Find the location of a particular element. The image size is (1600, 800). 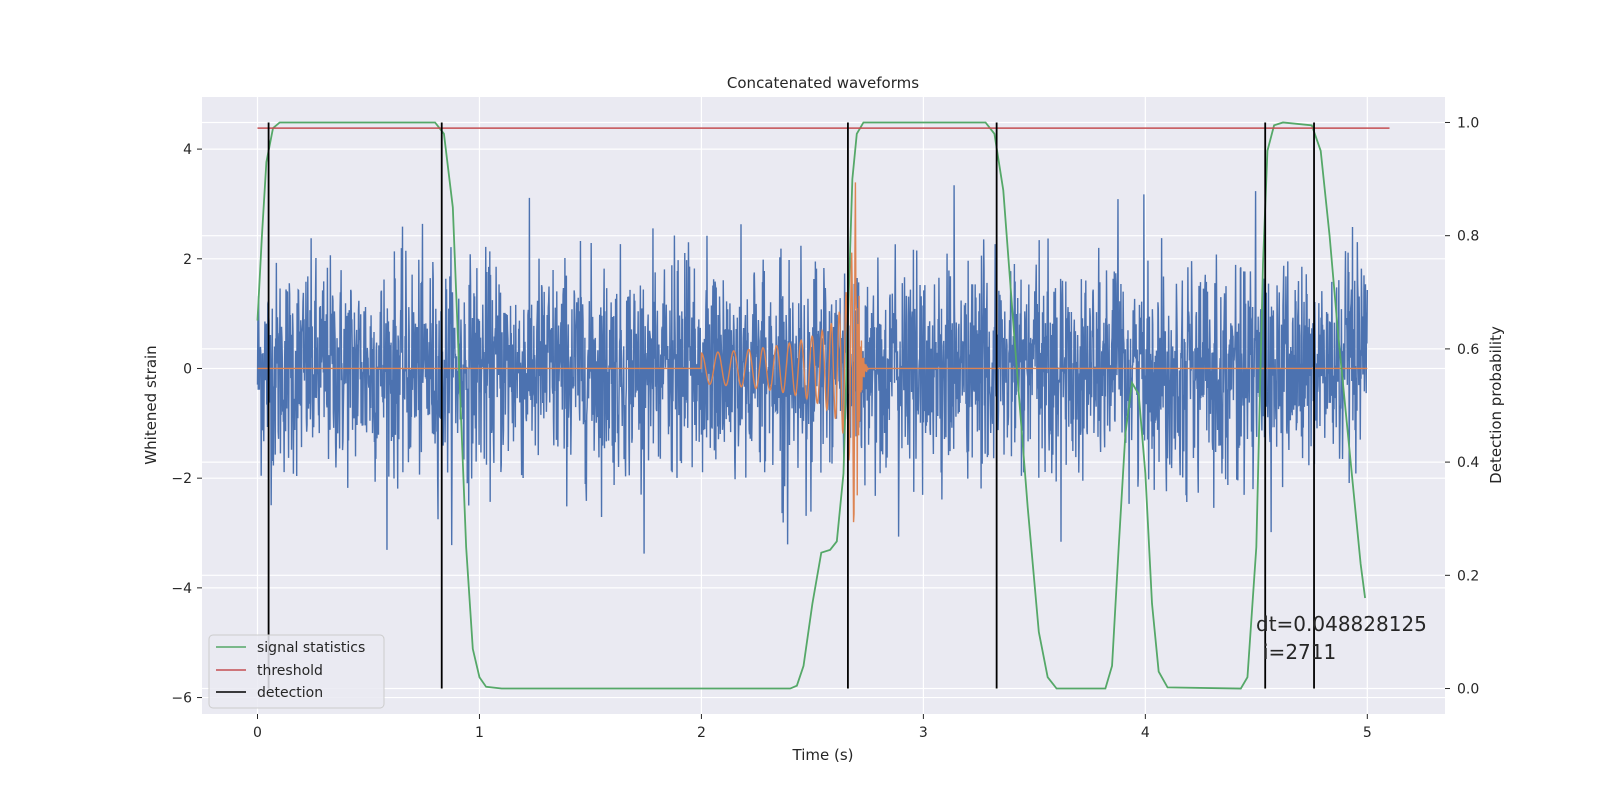

x-tick-label: 0 is located at coordinates (257, 733).